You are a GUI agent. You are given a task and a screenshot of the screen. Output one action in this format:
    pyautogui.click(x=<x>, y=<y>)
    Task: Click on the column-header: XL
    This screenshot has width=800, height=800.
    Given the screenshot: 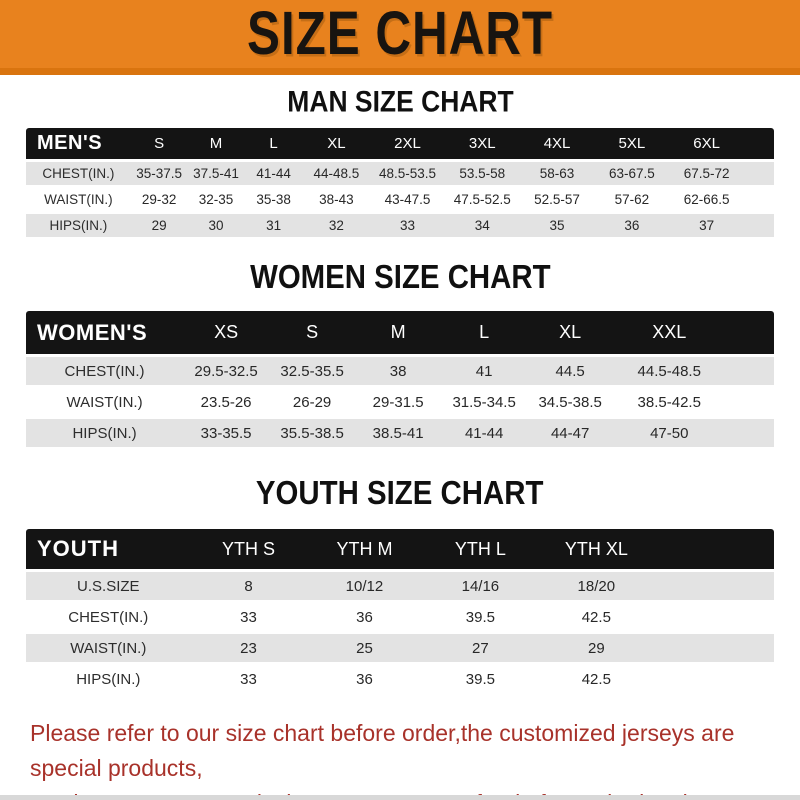 What is the action you would take?
    pyautogui.click(x=570, y=334)
    